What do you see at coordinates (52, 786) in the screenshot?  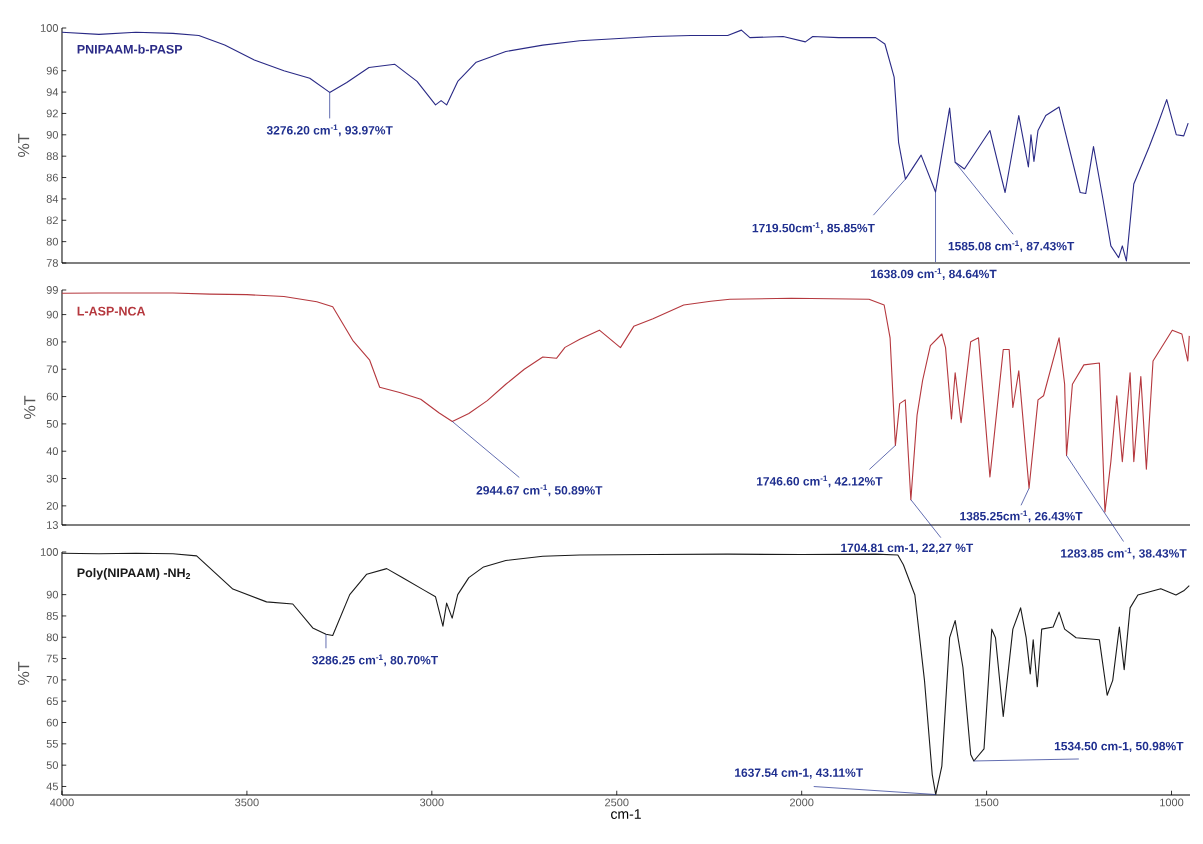 I see `y-tick-label: 45` at bounding box center [52, 786].